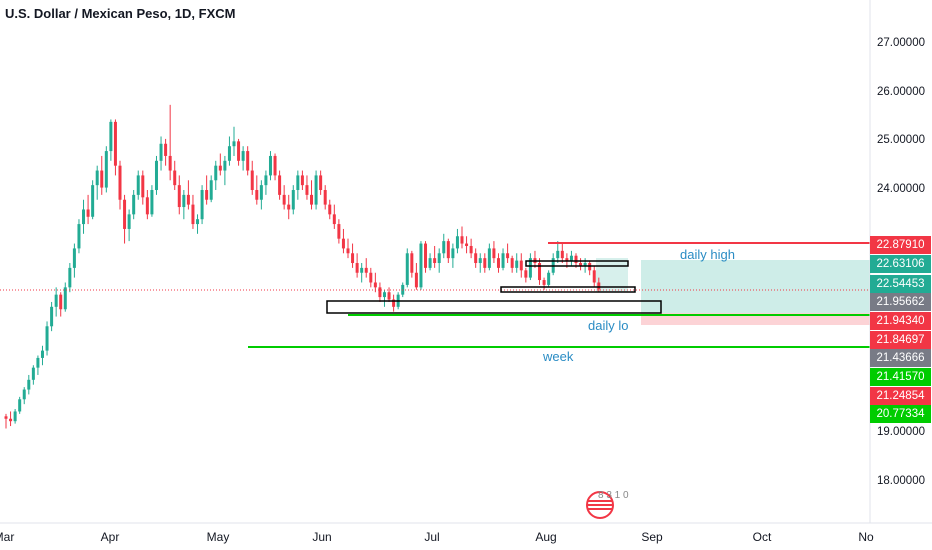 The height and width of the screenshot is (550, 932). I want to click on price-badge: 21.41570, so click(900, 377).